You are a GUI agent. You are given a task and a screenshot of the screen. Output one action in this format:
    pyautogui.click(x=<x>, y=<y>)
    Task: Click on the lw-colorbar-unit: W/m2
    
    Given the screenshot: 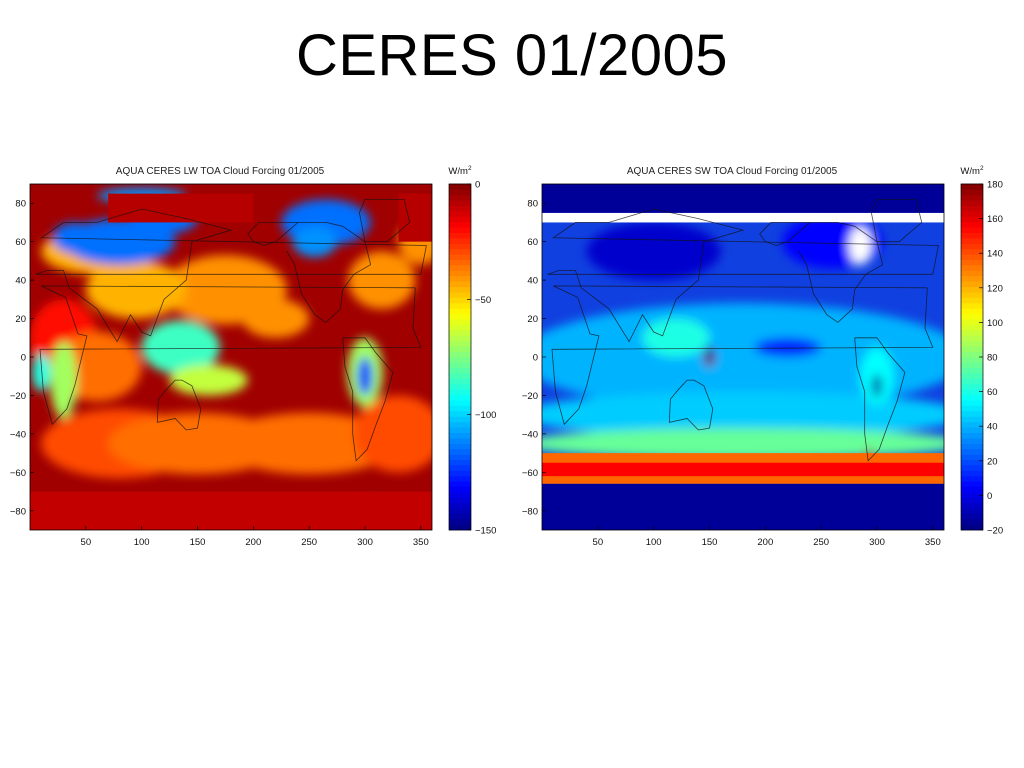 What is the action you would take?
    pyautogui.click(x=460, y=171)
    